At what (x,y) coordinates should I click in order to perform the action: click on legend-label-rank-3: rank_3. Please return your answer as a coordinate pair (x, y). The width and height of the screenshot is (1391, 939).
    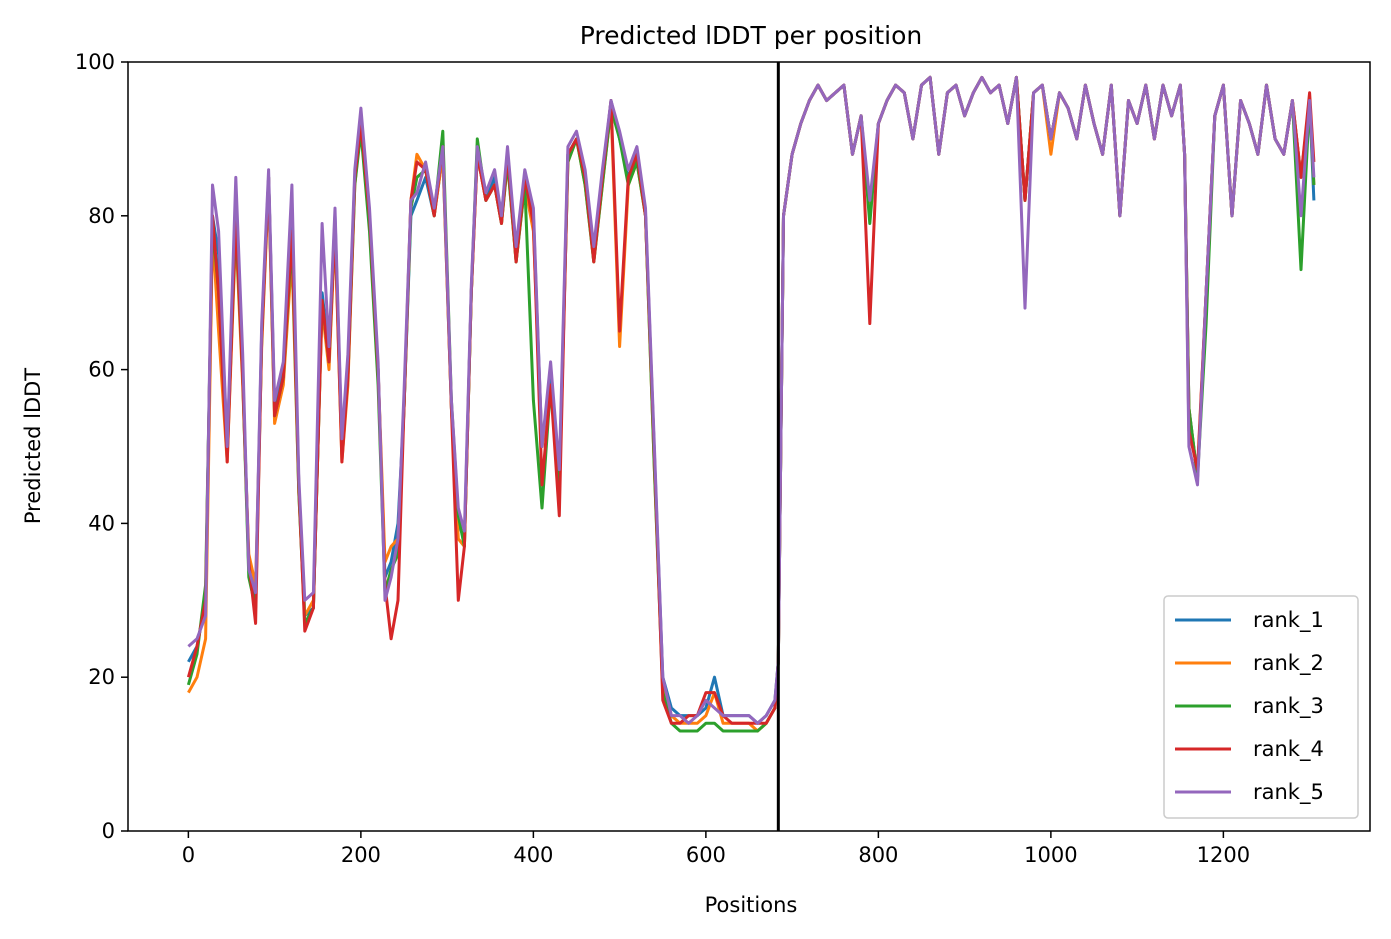
    Looking at the image, I should click on (1288, 706).